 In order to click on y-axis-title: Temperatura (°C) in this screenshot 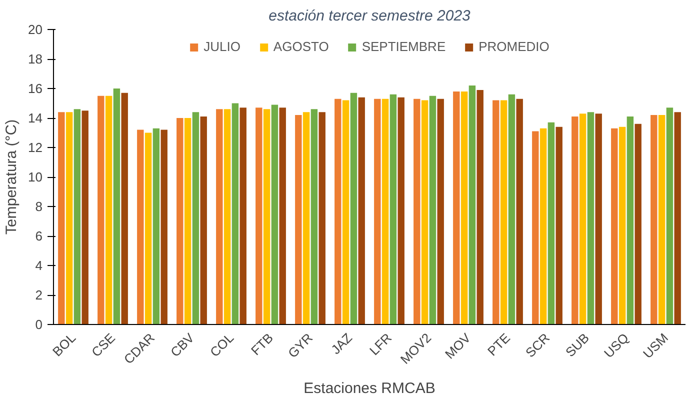, I will do `click(11, 177)`.